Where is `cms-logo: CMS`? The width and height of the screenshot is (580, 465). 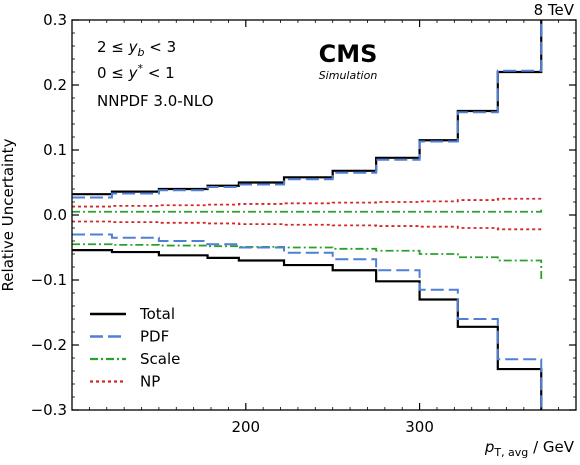 cms-logo: CMS is located at coordinates (348, 54).